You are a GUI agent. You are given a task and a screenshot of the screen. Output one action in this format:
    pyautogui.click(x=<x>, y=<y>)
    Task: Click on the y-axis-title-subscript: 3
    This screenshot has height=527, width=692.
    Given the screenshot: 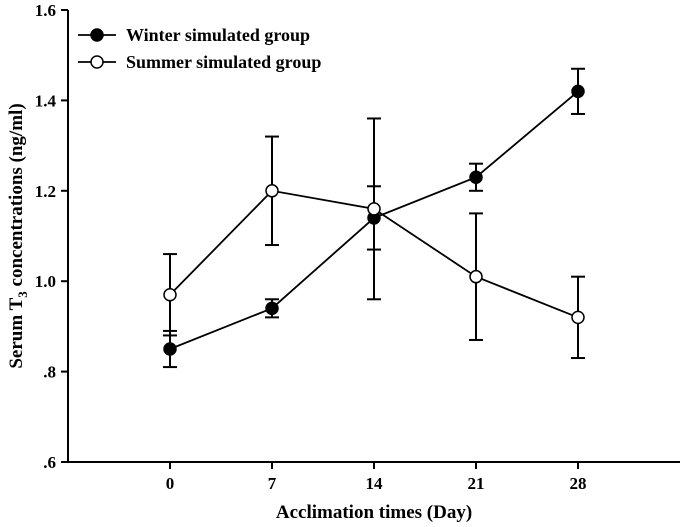 What is the action you would take?
    pyautogui.click(x=22, y=294)
    